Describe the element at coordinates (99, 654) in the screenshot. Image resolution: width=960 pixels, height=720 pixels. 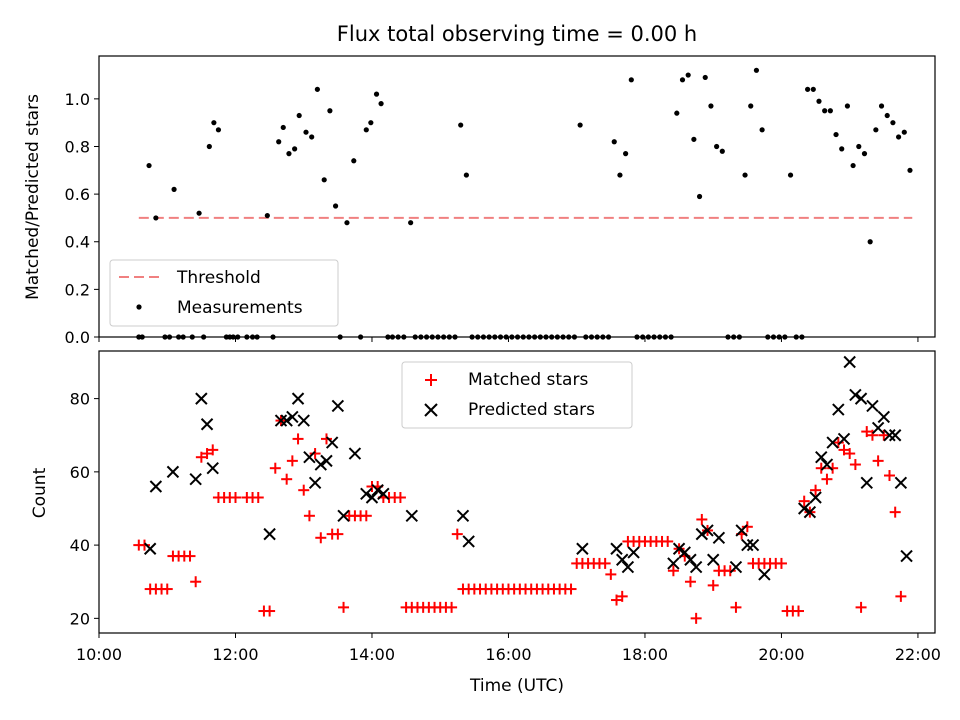
I see `count-x-tick-label: 10:00` at that location.